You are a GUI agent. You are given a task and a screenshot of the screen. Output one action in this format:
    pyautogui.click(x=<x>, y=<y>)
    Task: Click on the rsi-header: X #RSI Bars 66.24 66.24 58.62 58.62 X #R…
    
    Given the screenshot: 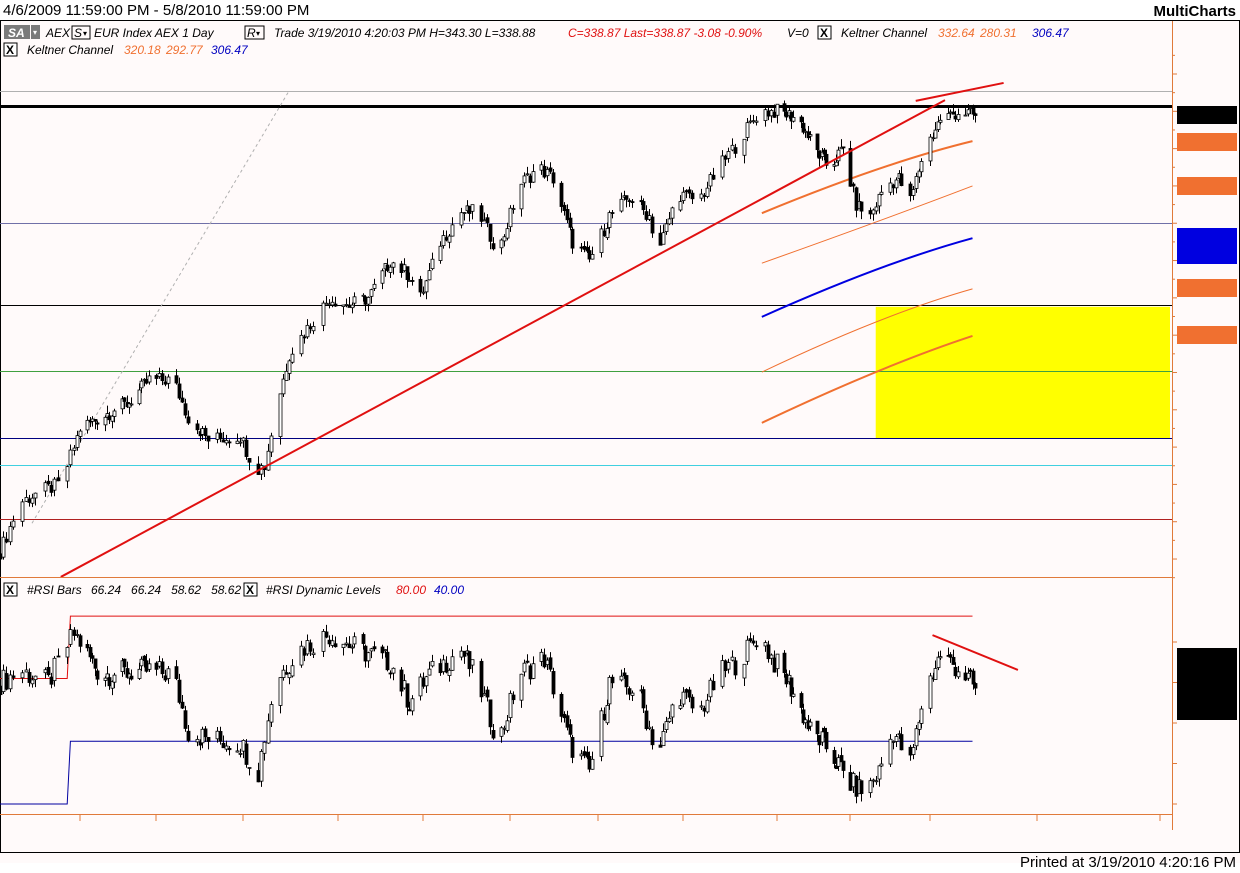 What is the action you would take?
    pyautogui.click(x=233, y=589)
    